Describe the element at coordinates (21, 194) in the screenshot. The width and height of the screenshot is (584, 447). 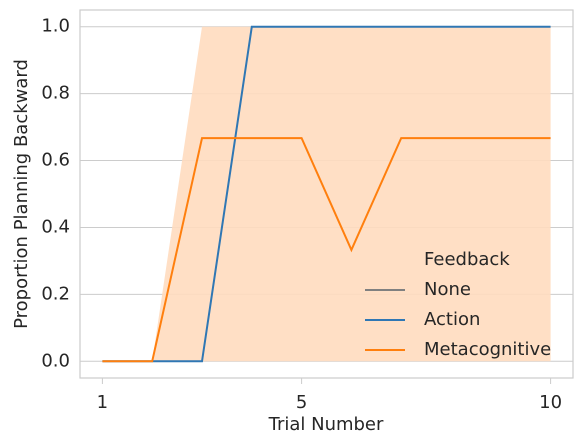
I see `y-axis-label: Proportion Planning Backward` at that location.